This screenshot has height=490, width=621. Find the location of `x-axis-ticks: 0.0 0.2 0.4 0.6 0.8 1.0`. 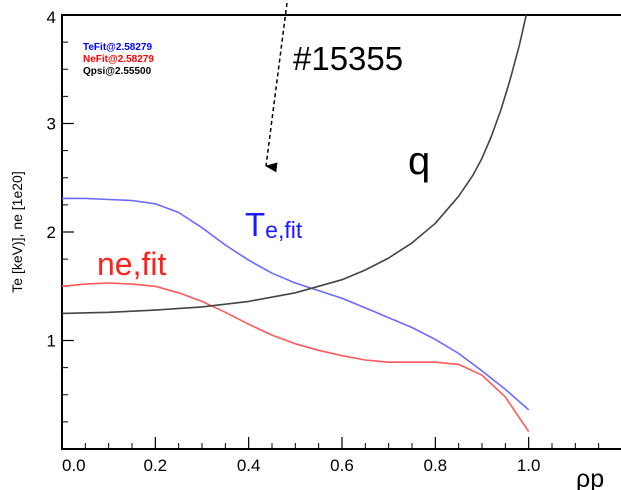

x-axis-ticks: 0.0 0.2 0.4 0.6 0.8 1.0 is located at coordinates (330, 456).